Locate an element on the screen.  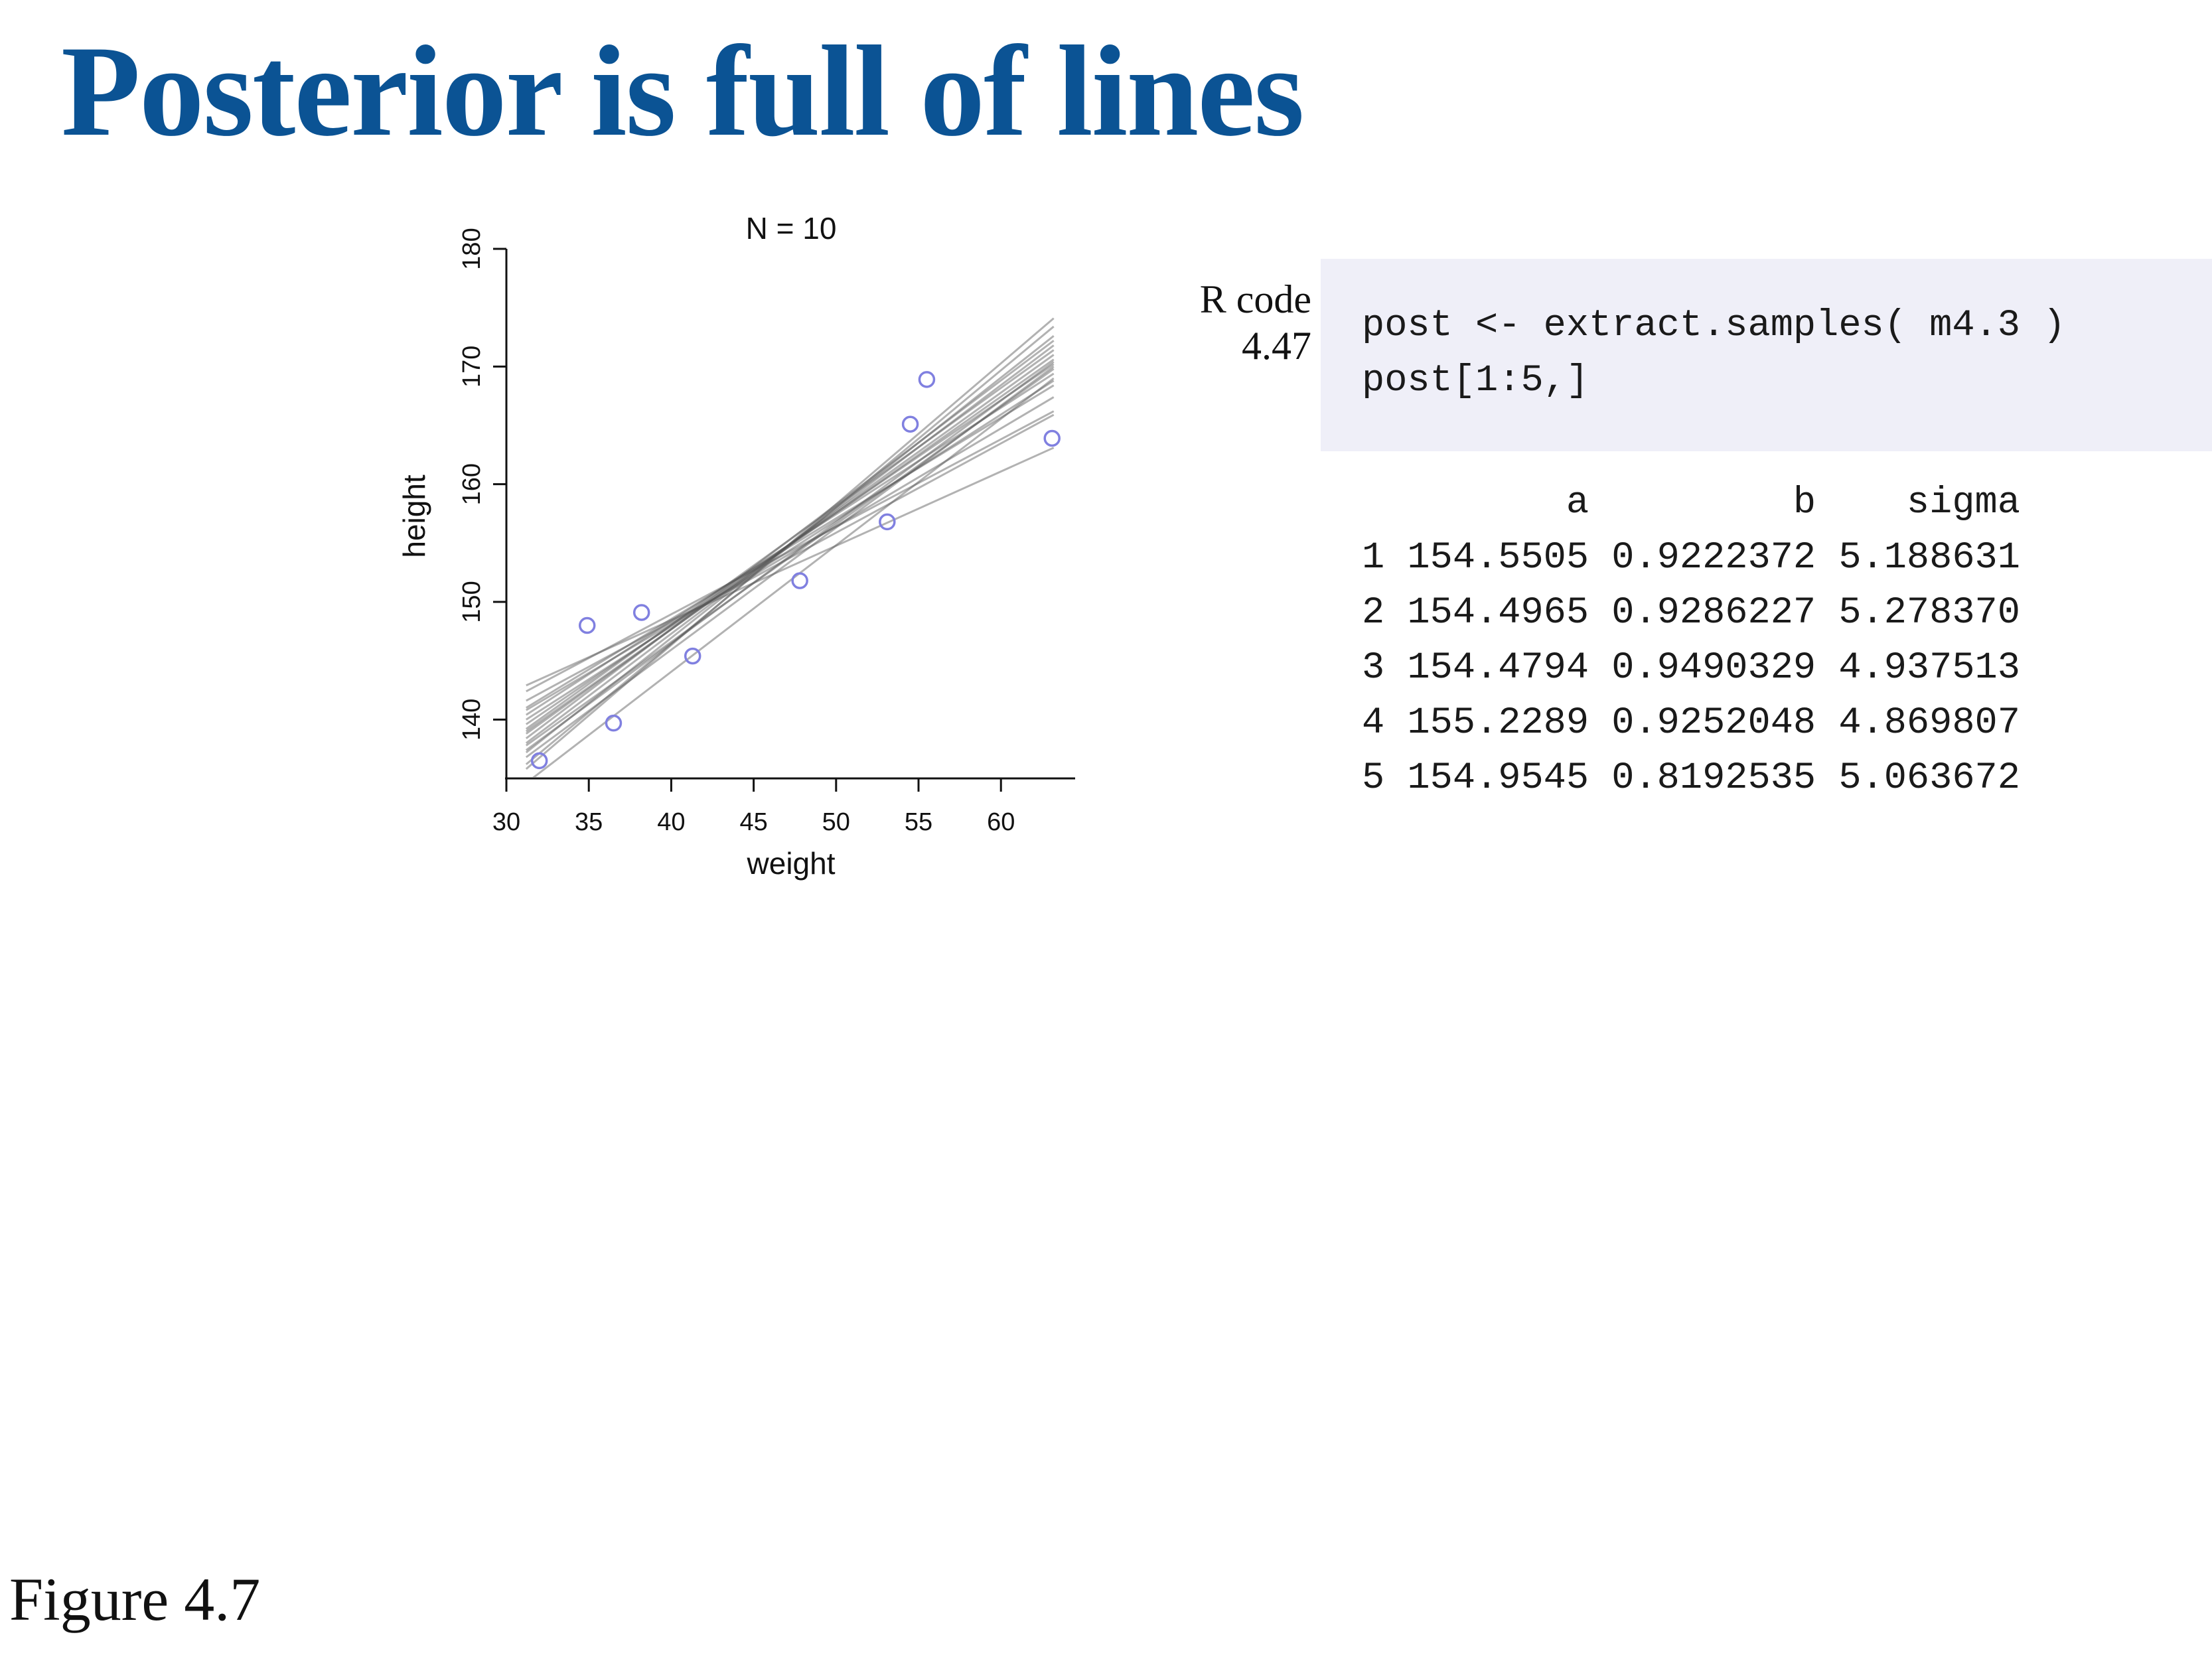
slide-title: Posterior is full of lines is located at coordinates (683, 91).